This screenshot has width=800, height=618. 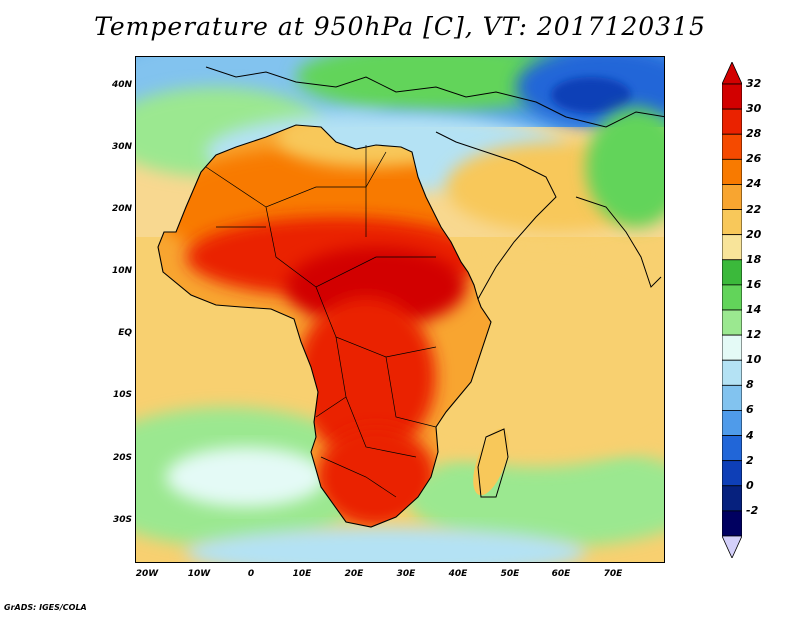 What do you see at coordinates (493, 463) in the screenshot?
I see `madagascar-coastline` at bounding box center [493, 463].